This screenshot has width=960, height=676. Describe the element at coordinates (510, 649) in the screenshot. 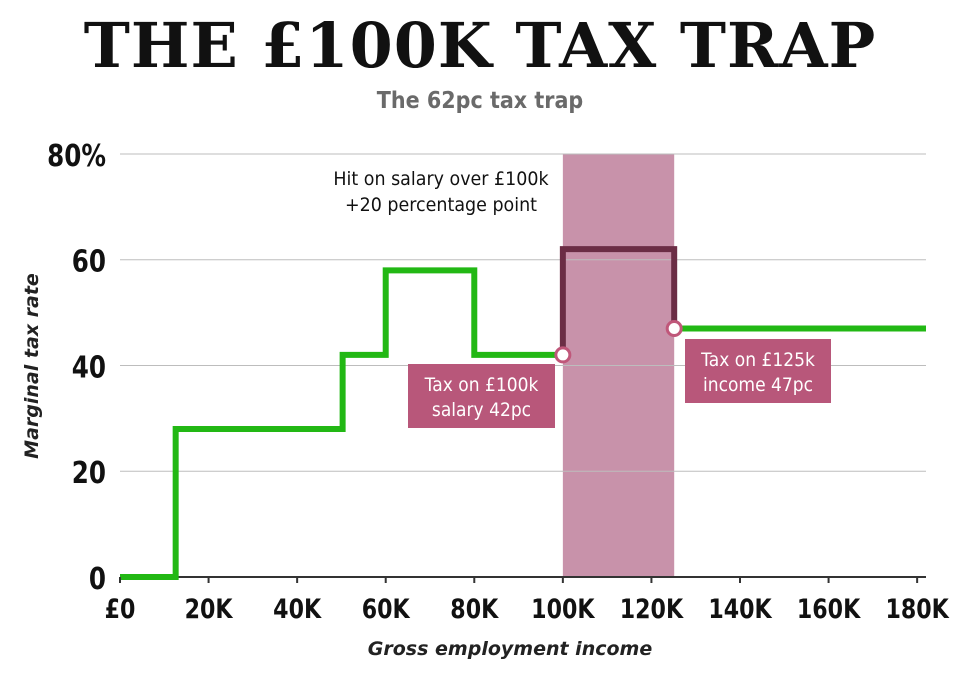

I see `x-axis-label: Gross employment income` at that location.